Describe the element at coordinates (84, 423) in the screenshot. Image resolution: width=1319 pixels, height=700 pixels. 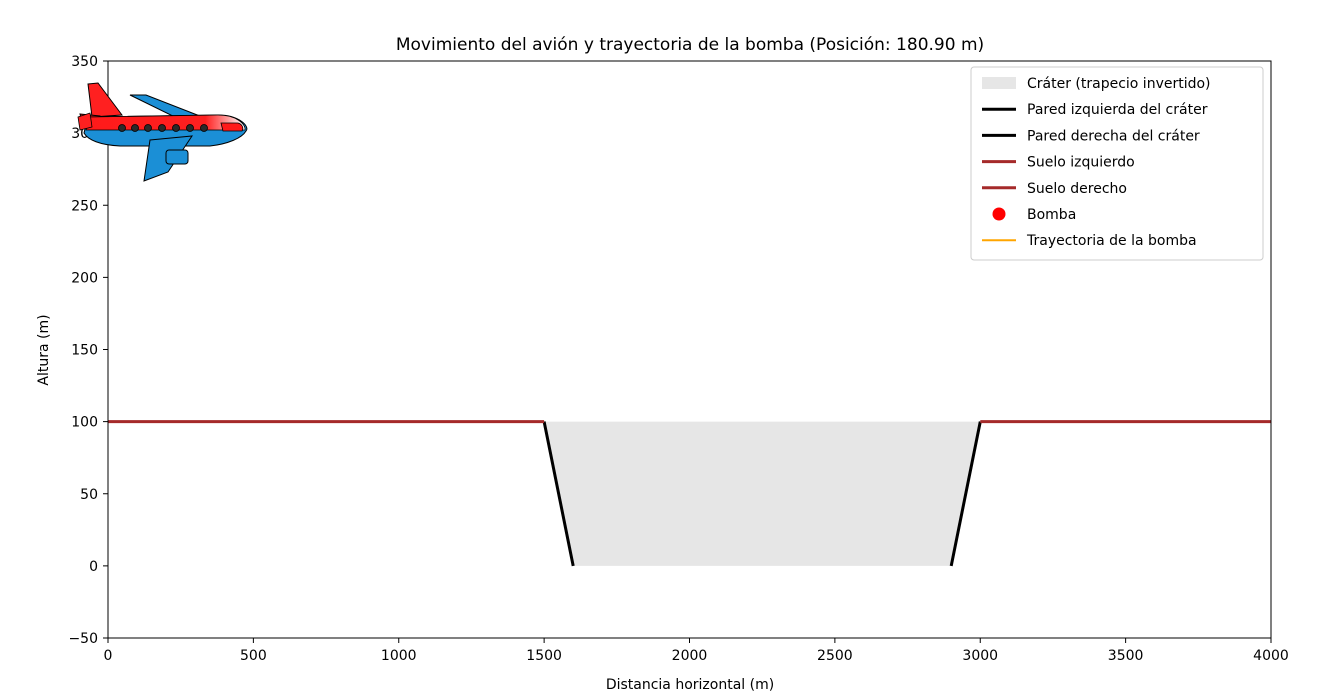
I see `y-tick-label: 100` at that location.